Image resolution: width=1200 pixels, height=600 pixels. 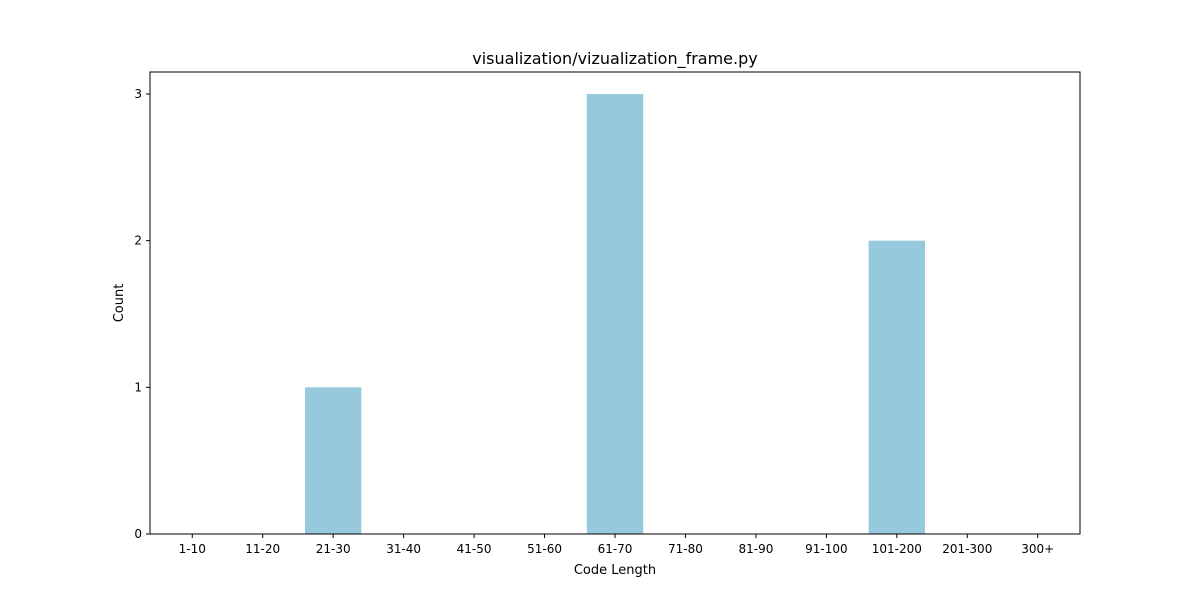 I want to click on y-tick-label: 2, so click(x=138, y=241).